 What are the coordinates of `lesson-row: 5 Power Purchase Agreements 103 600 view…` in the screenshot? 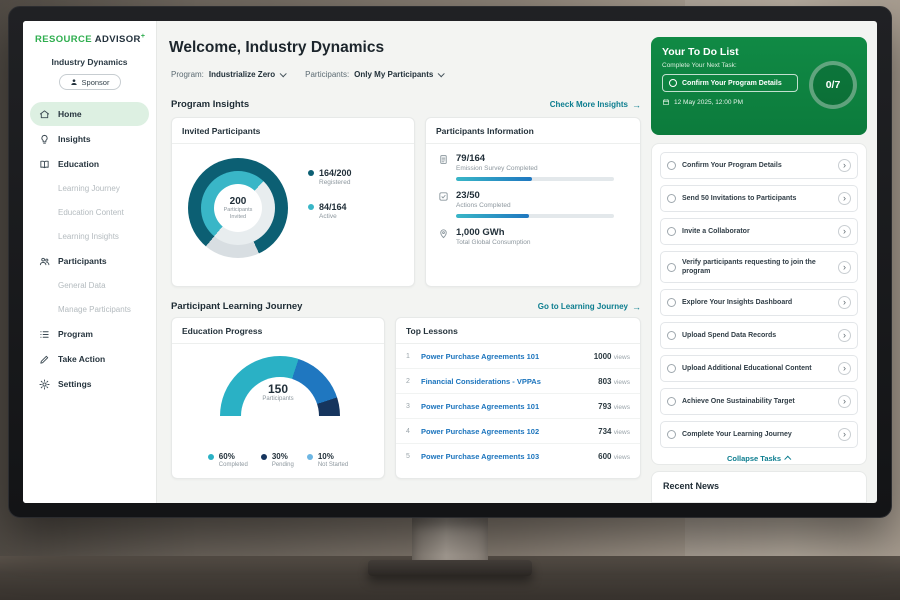 It's located at (518, 456).